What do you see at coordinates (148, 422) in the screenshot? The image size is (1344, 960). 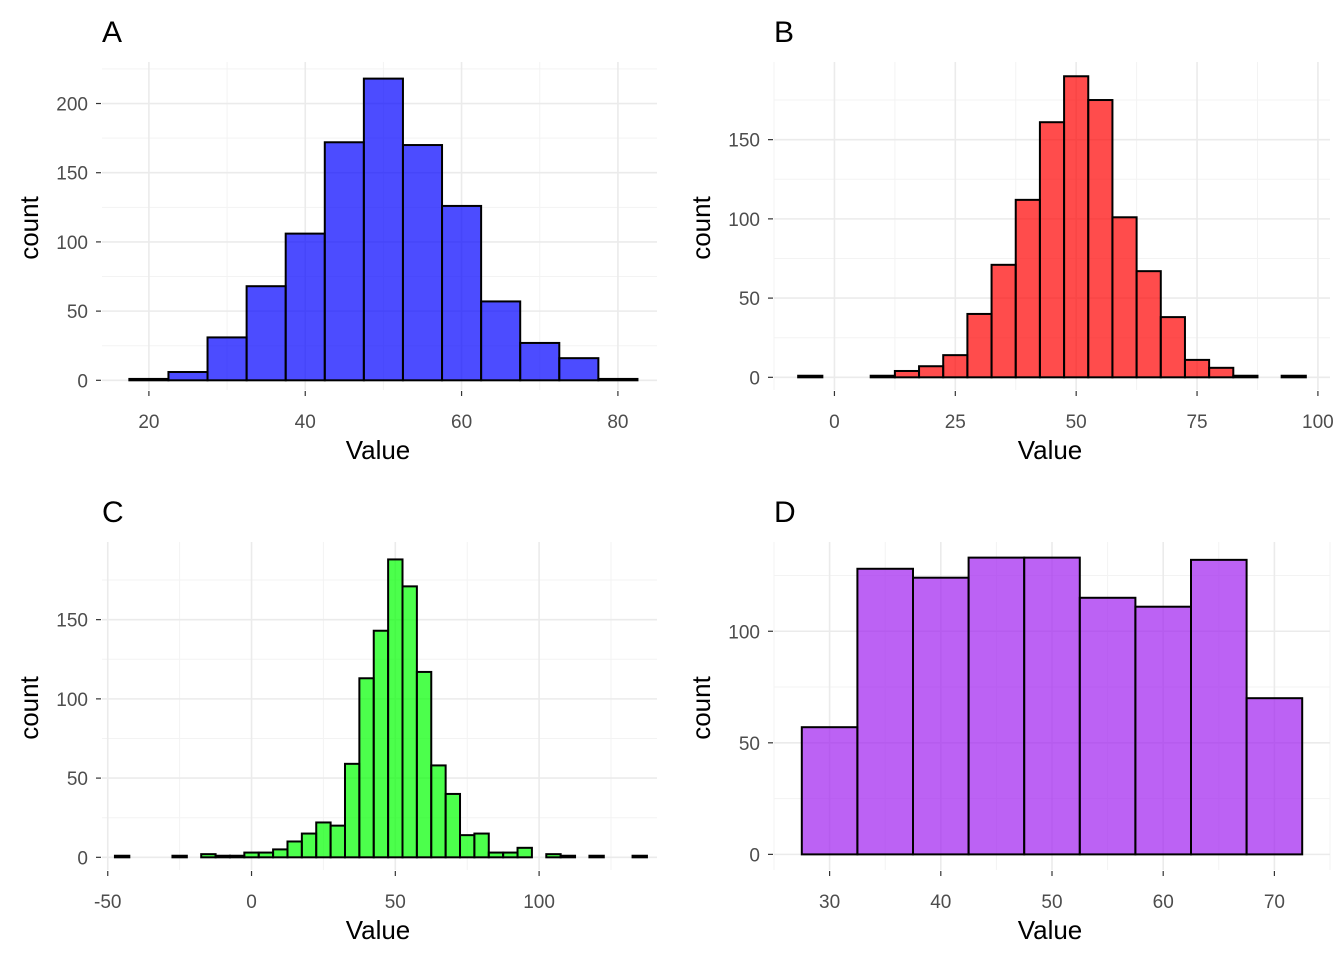 I see `x-tick-label: 20` at bounding box center [148, 422].